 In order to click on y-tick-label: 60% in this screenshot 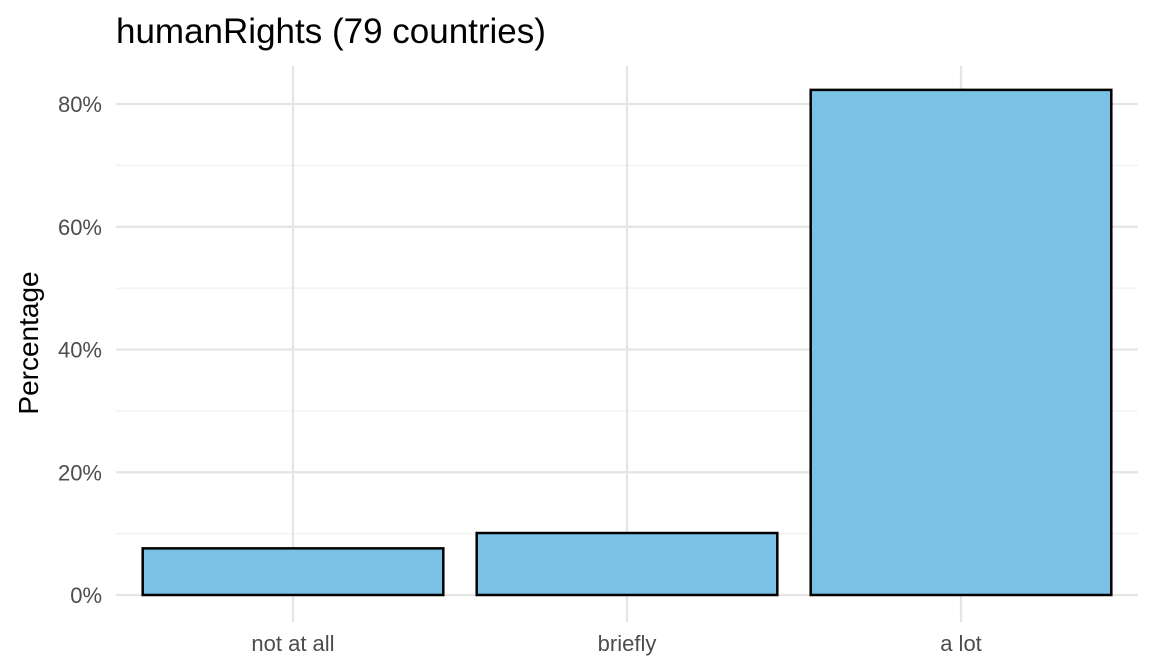, I will do `click(80, 227)`.